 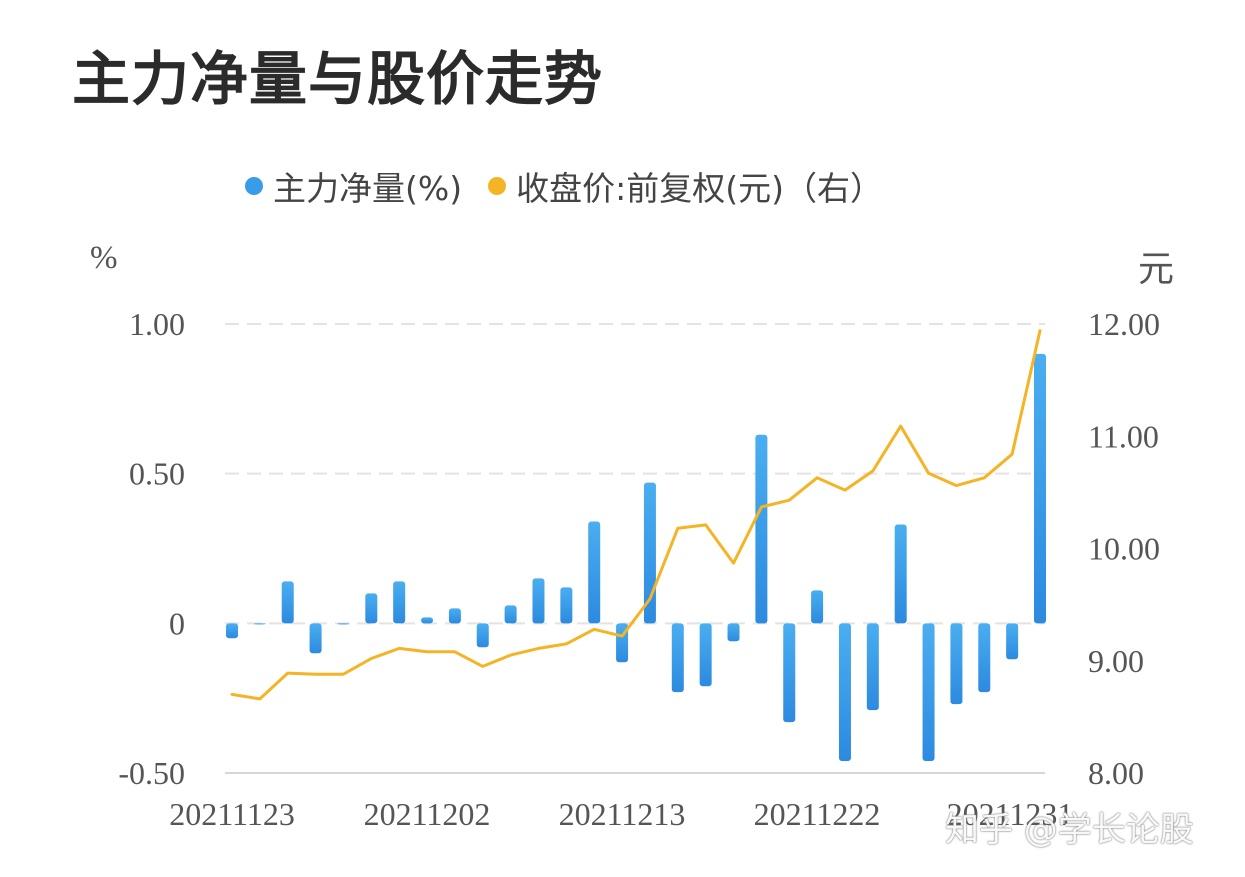 I want to click on right-tick-label: 11.00, so click(x=1123, y=436).